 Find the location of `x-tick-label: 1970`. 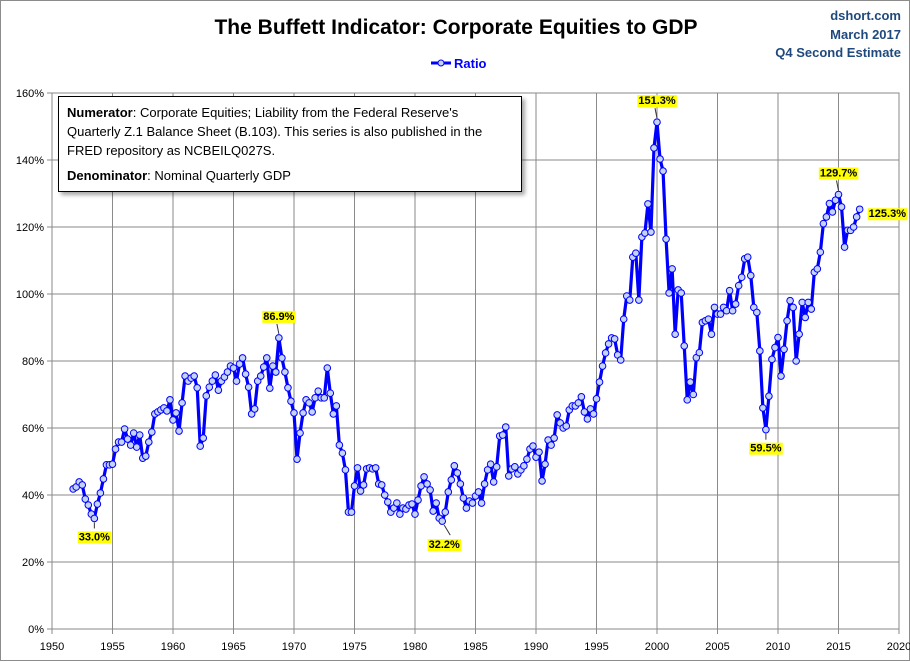

x-tick-label: 1970 is located at coordinates (294, 647).